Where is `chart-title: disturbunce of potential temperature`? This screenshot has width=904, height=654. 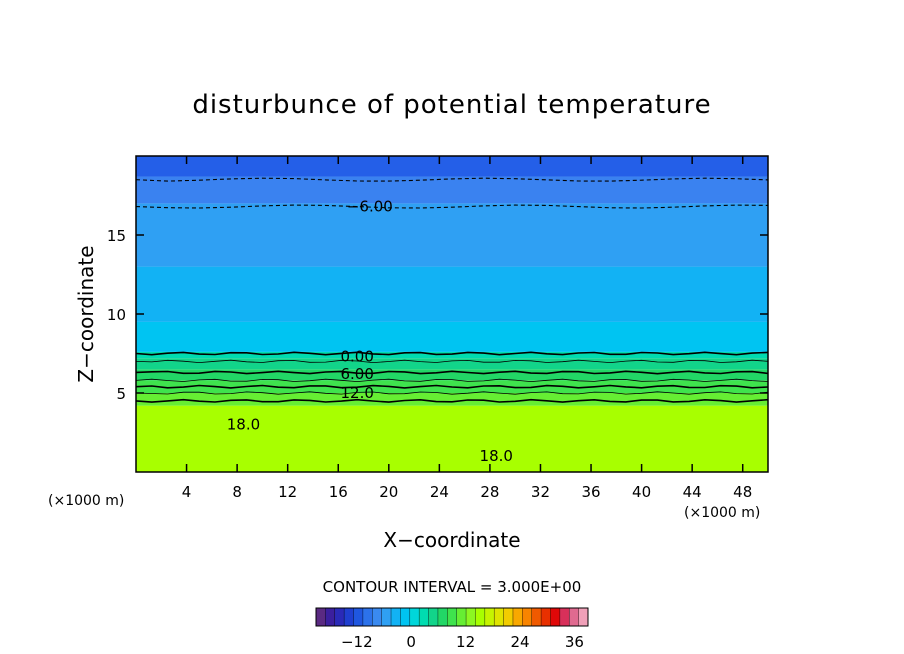 chart-title: disturbunce of potential temperature is located at coordinates (451, 105).